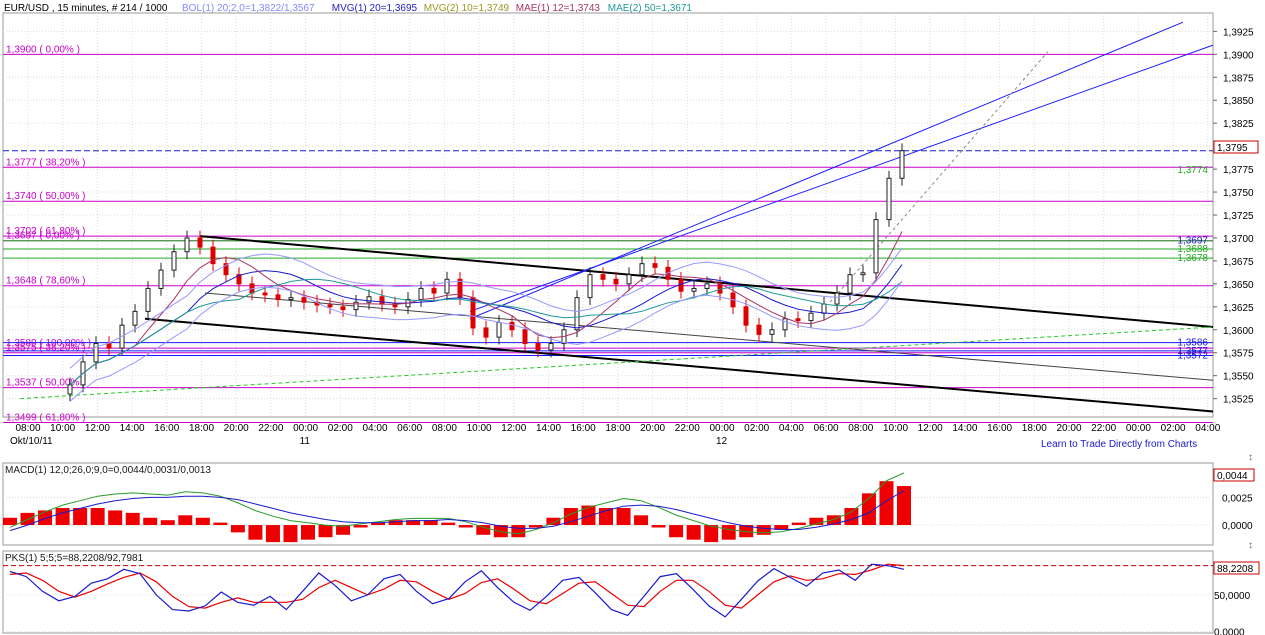 The image size is (1265, 635). I want to click on time-tick-label: 06:00, so click(409, 428).